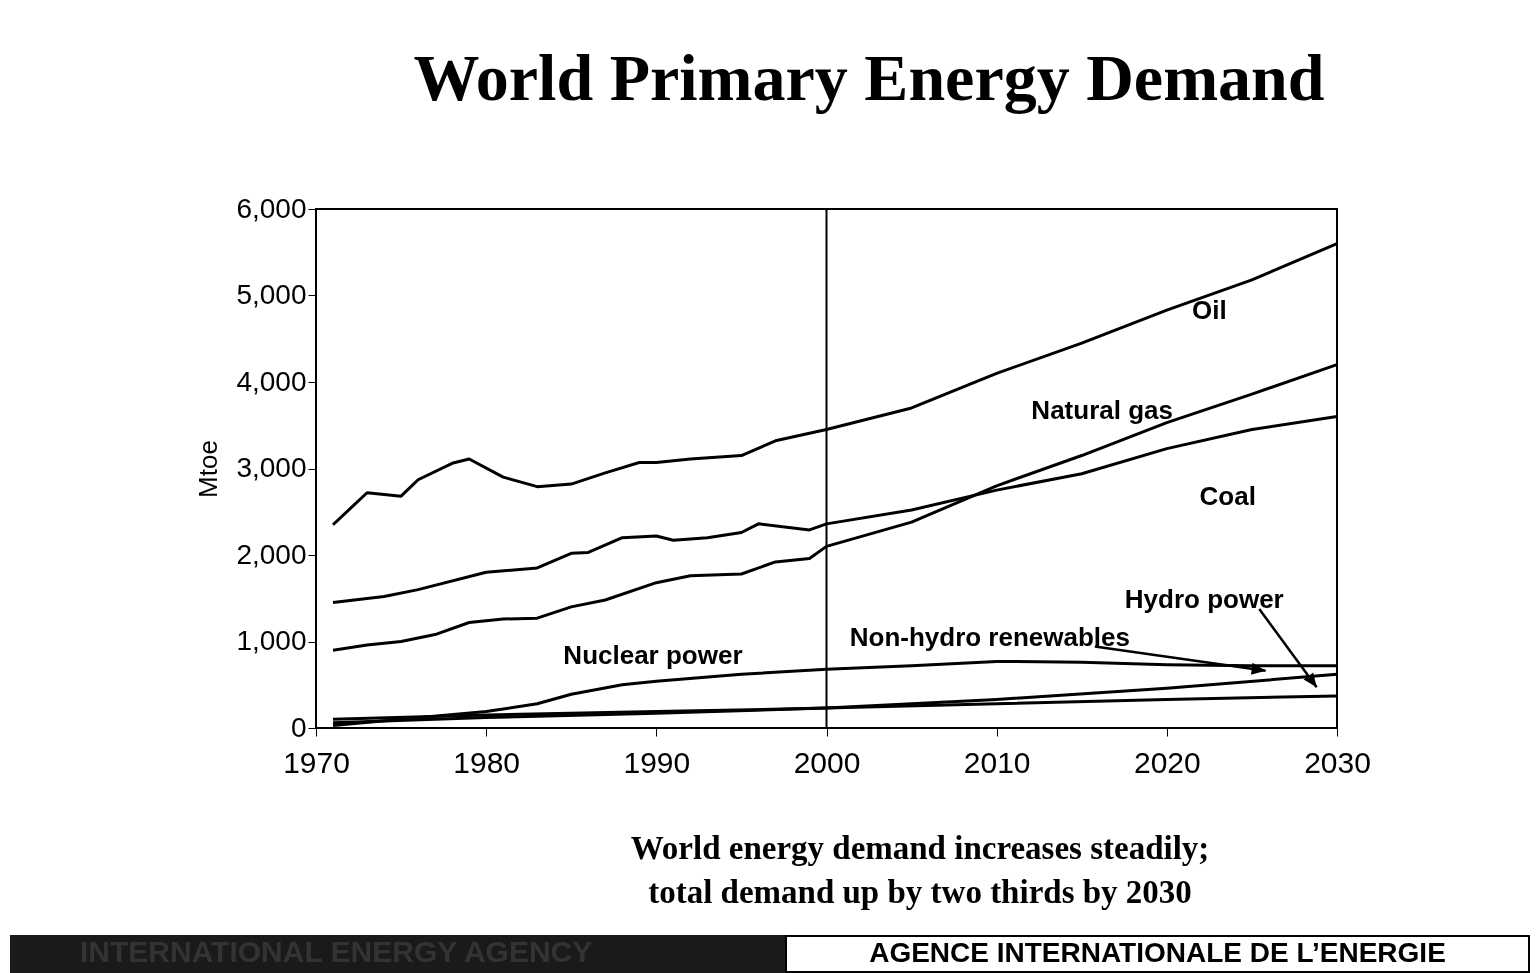 This screenshot has height=973, width=1538. I want to click on x-tick-label: 1970, so click(316, 762).